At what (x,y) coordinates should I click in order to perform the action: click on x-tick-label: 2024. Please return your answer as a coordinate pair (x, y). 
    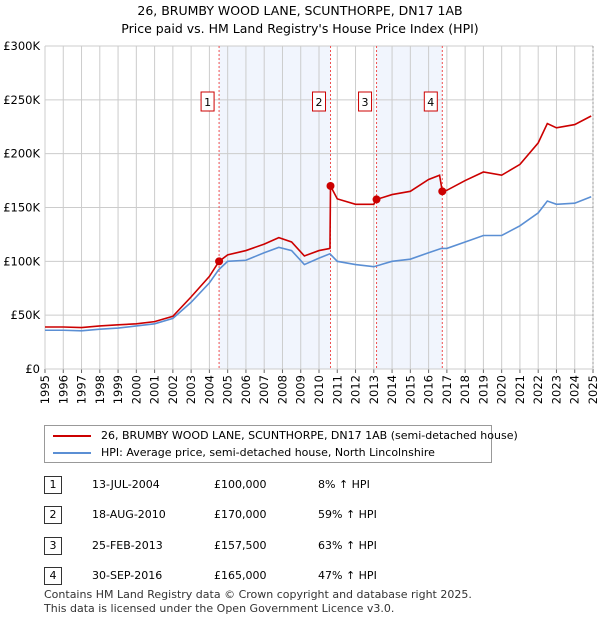
    Looking at the image, I should click on (575, 389).